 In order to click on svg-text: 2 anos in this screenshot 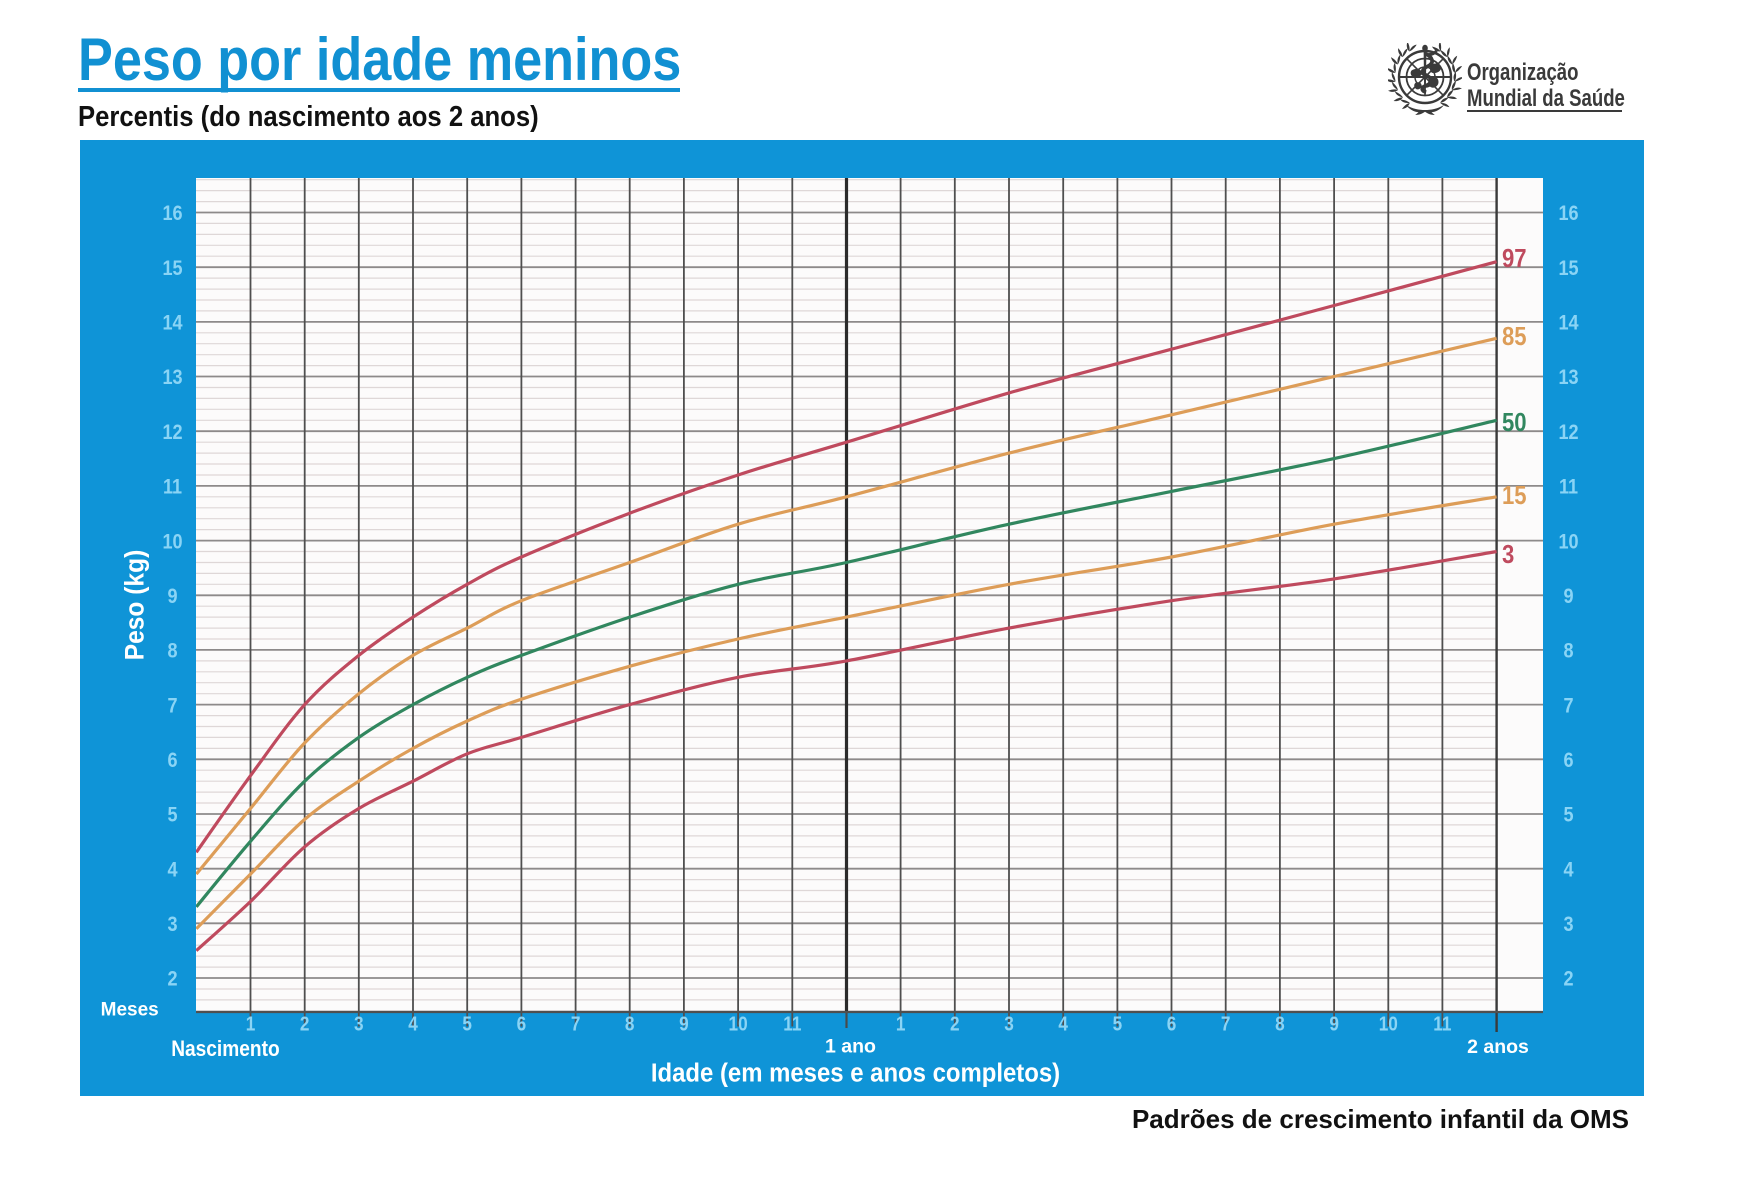, I will do `click(1498, 1047)`.